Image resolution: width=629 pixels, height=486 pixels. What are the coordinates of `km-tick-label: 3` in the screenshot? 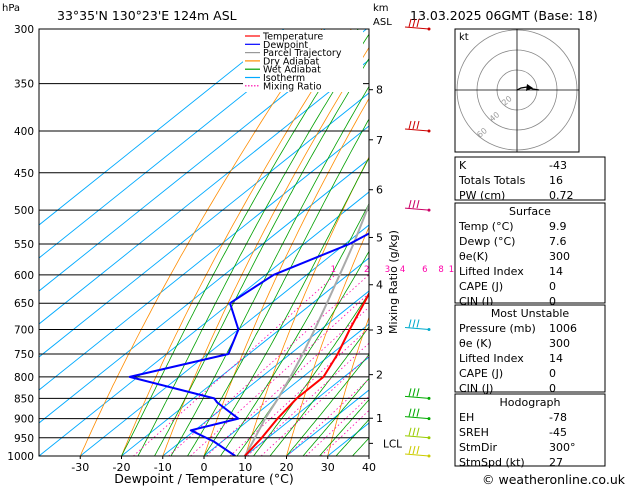 It's located at (379, 330).